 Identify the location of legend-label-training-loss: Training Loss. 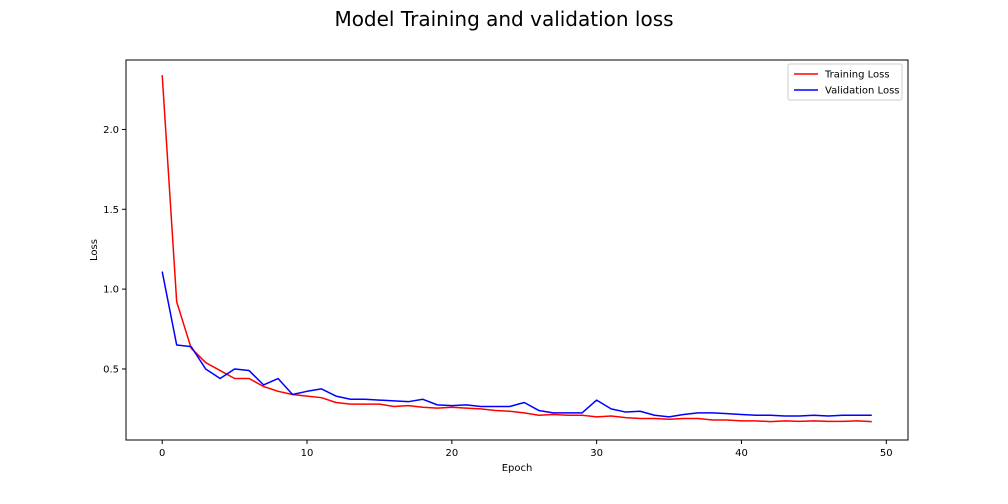
(857, 75).